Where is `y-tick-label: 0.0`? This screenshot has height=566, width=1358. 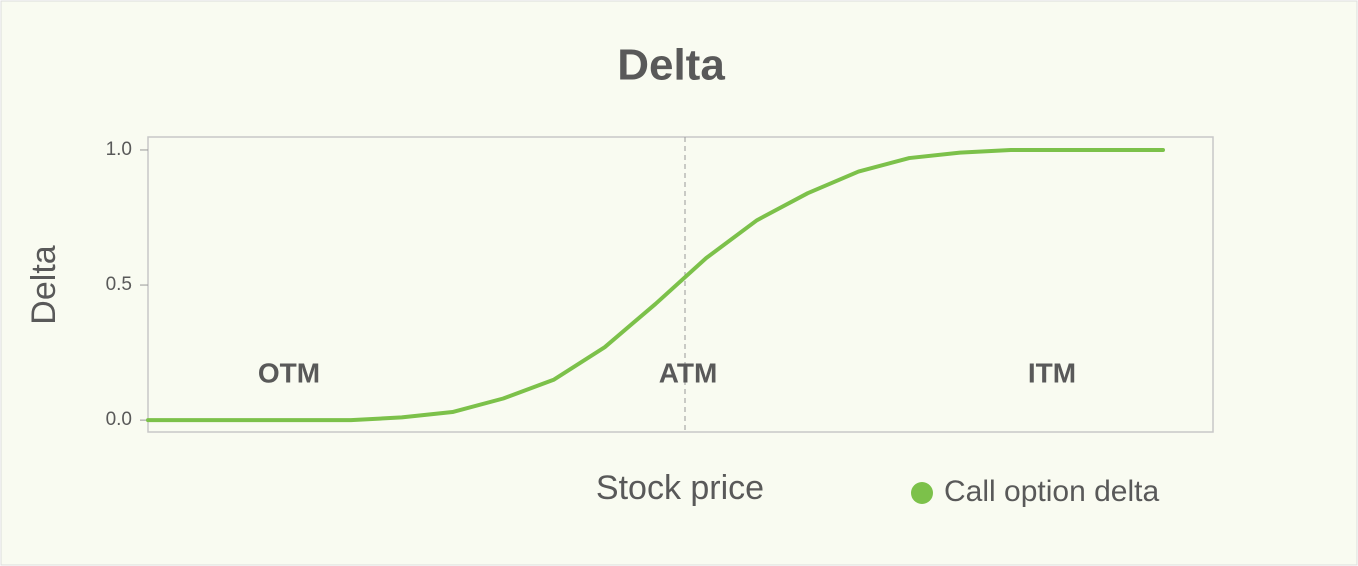 y-tick-label: 0.0 is located at coordinates (119, 419).